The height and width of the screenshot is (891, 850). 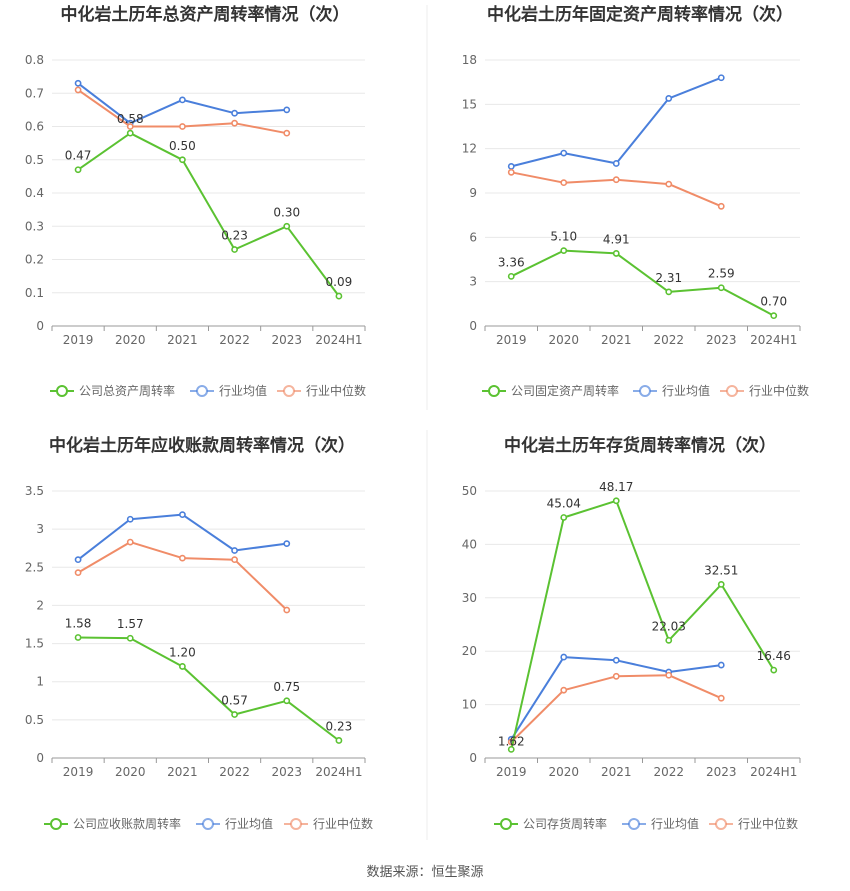 What do you see at coordinates (34, 644) in the screenshot?
I see `y-tick-label: 1.5` at bounding box center [34, 644].